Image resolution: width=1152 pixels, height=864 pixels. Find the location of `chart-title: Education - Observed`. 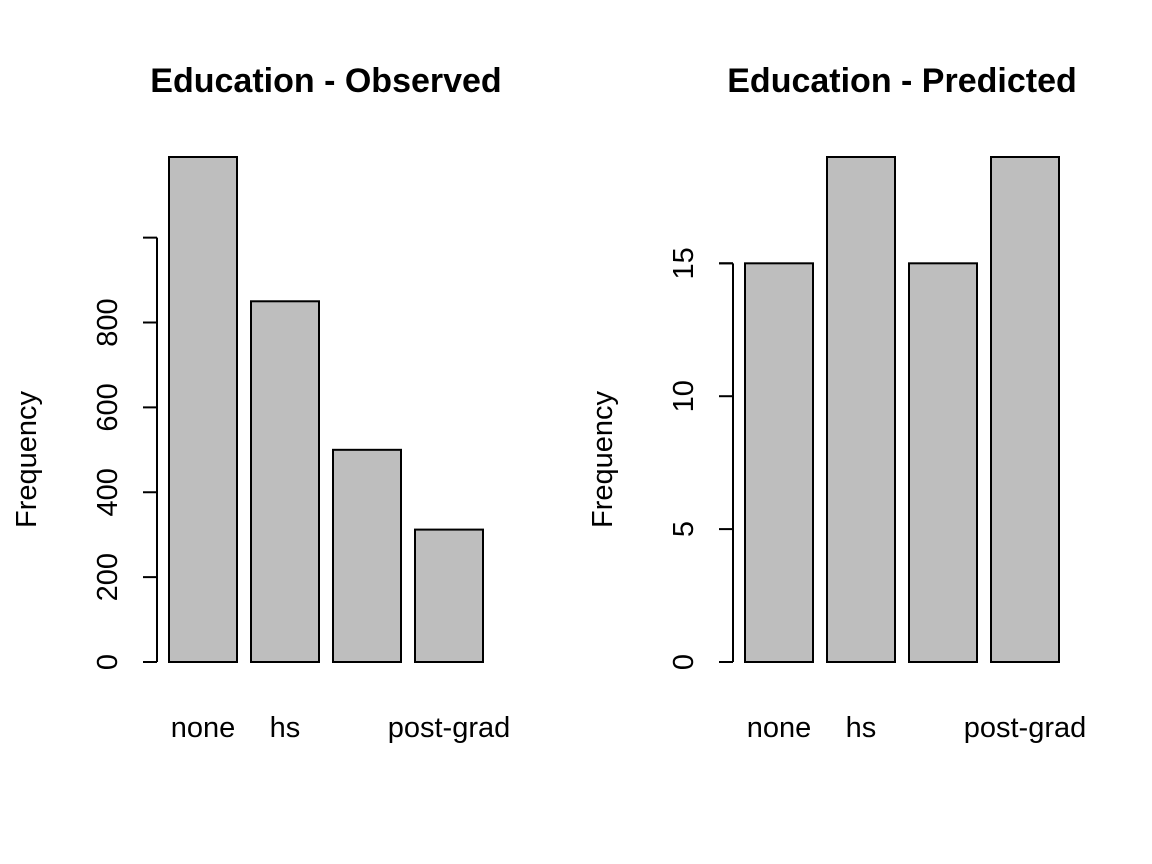

chart-title: Education - Observed is located at coordinates (325, 81).